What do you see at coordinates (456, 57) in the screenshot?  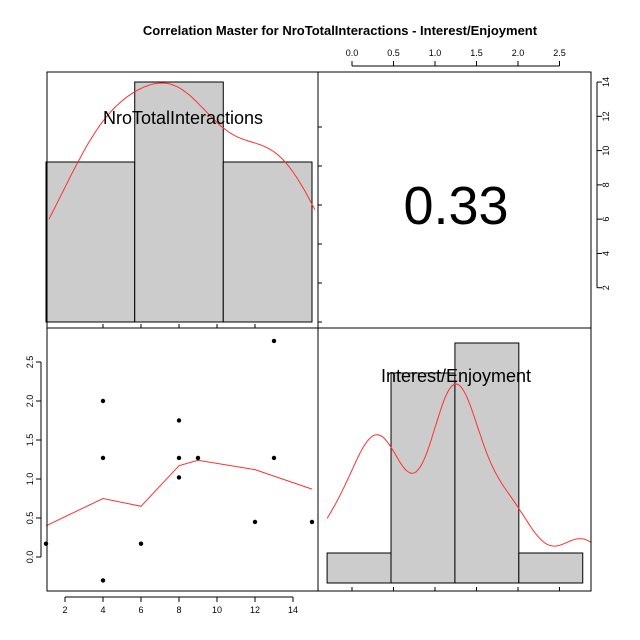 I see `axis-top: 0.0 0.5 1.0 1.5 2.0 2.5` at bounding box center [456, 57].